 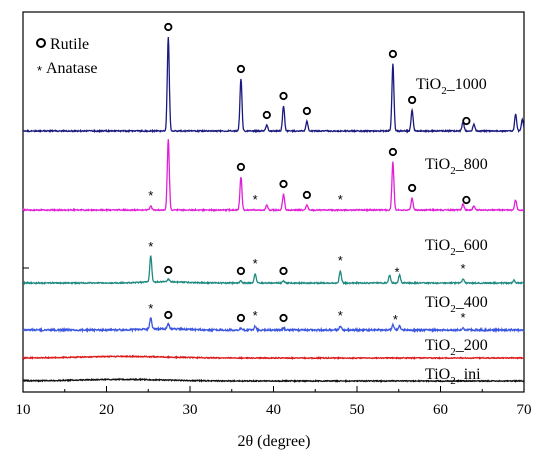 I want to click on series-label: TiO2_800, so click(x=456, y=166).